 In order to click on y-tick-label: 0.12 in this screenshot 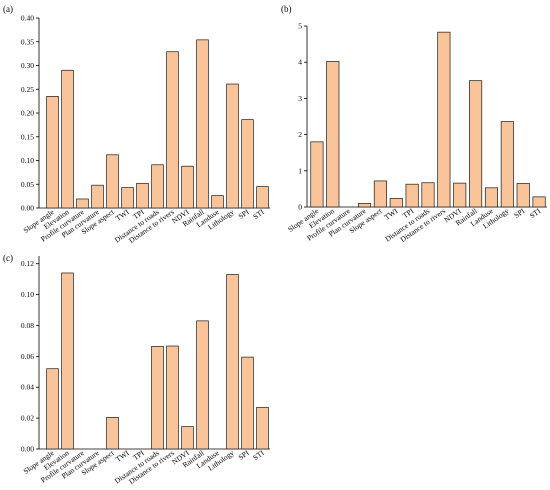, I will do `click(27, 263)`.